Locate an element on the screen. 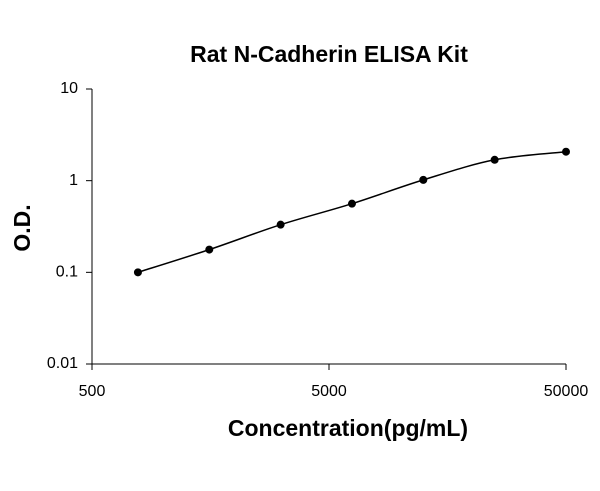  y-tick-label: 10 is located at coordinates (69, 88).